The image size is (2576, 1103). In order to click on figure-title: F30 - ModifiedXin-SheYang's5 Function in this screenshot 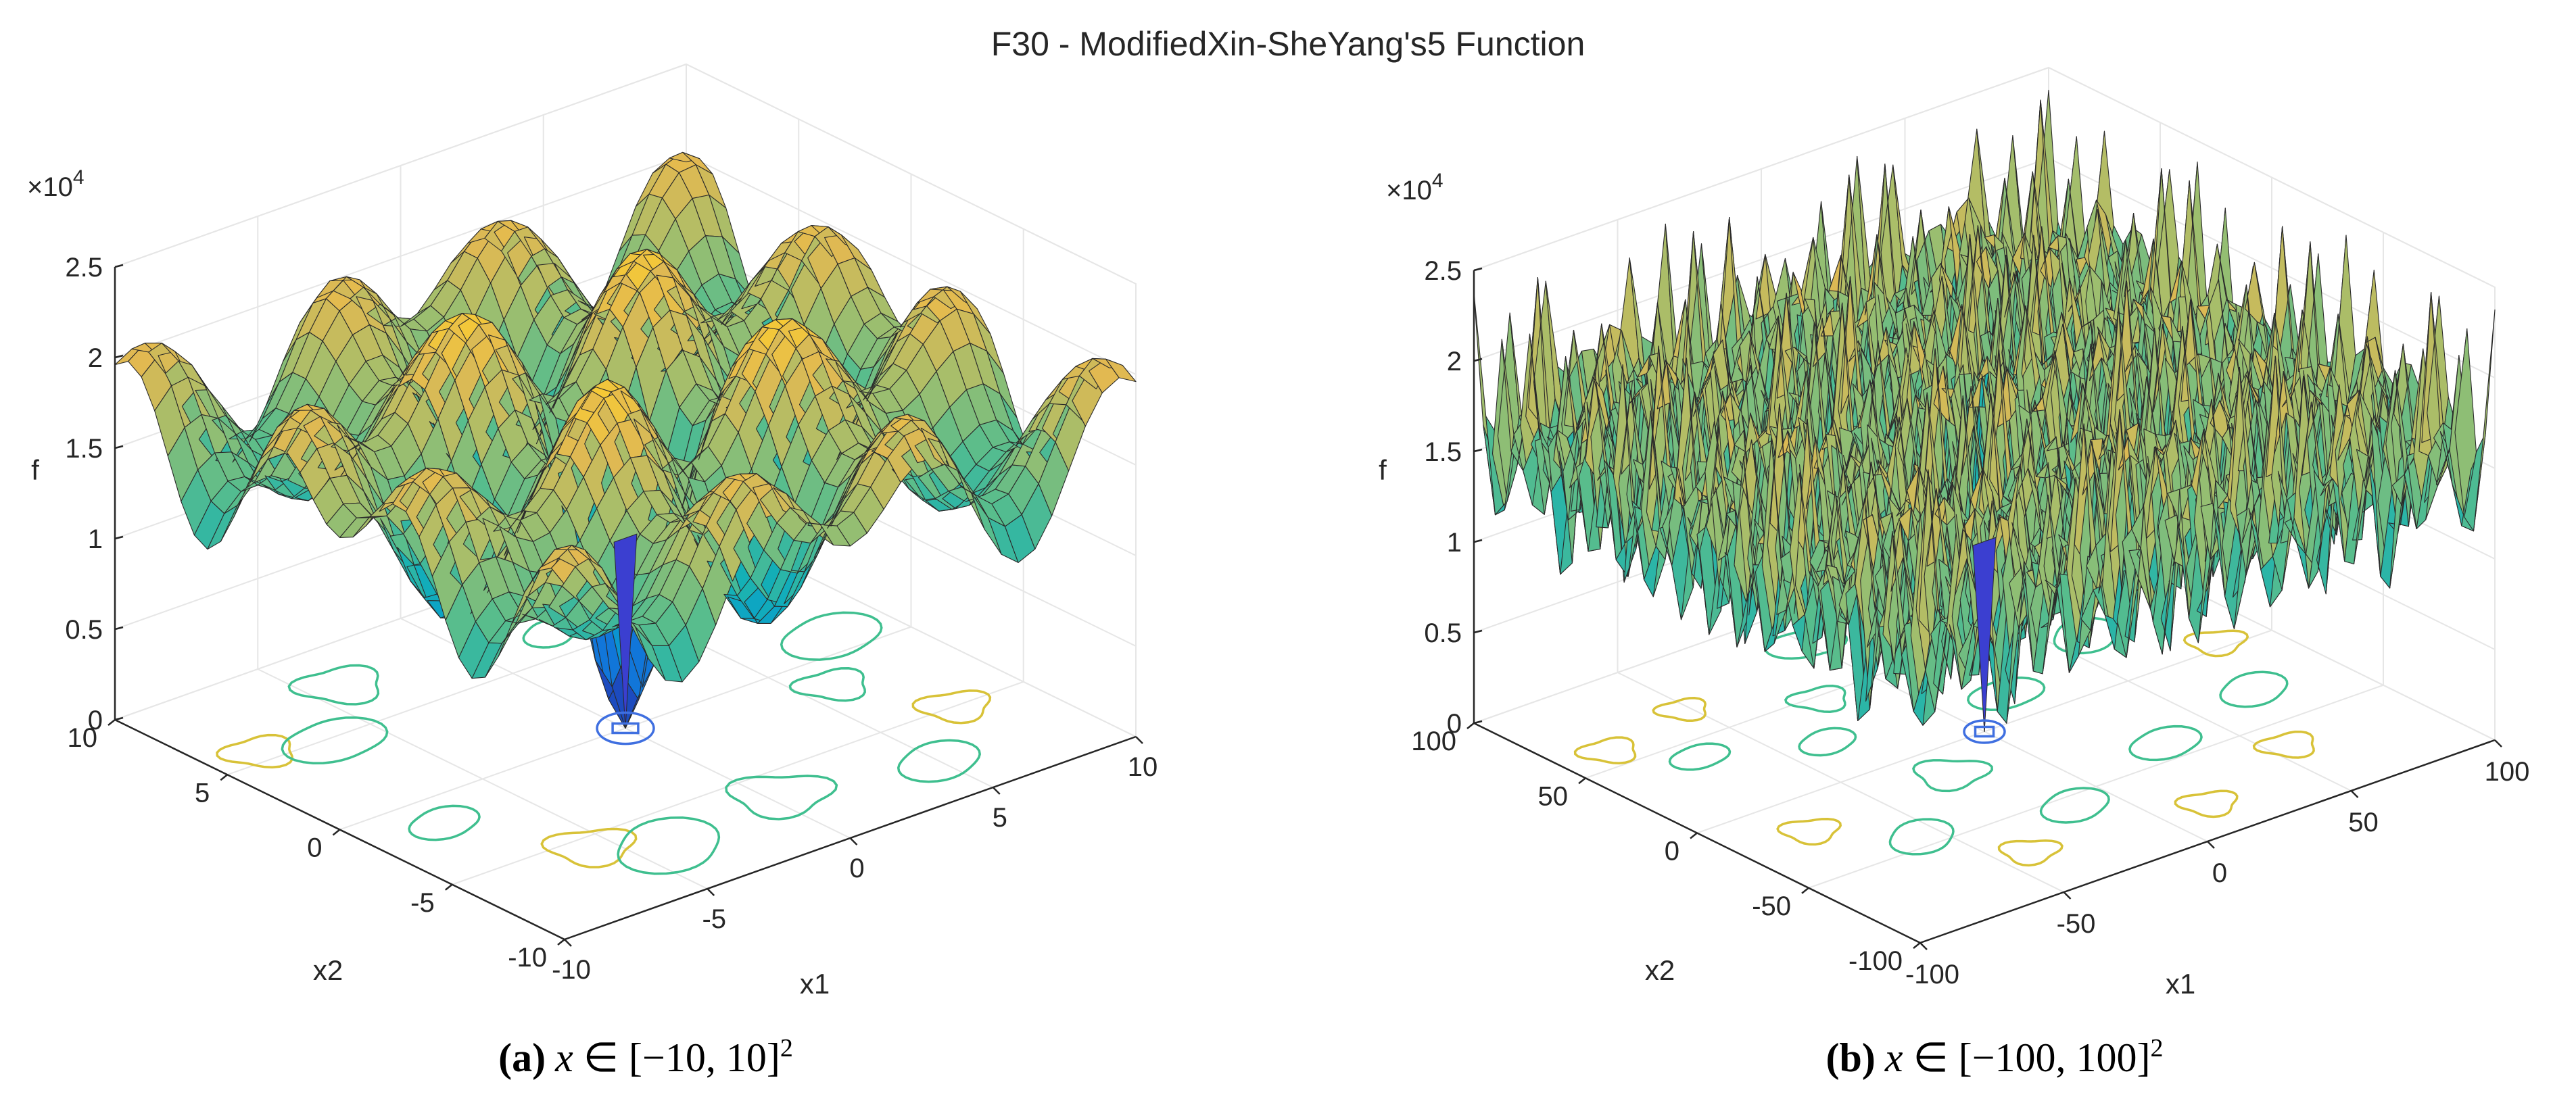, I will do `click(1288, 44)`.